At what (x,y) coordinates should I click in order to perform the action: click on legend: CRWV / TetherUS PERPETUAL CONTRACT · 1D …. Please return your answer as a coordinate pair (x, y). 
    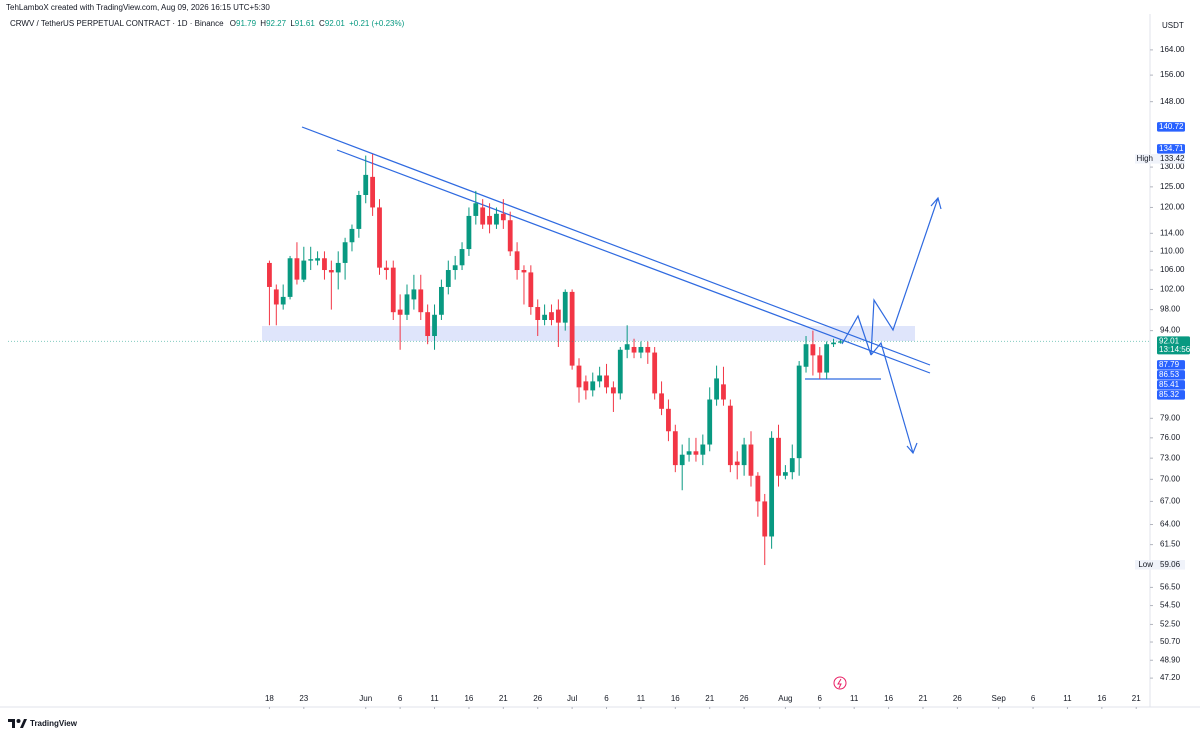
    Looking at the image, I should click on (207, 23).